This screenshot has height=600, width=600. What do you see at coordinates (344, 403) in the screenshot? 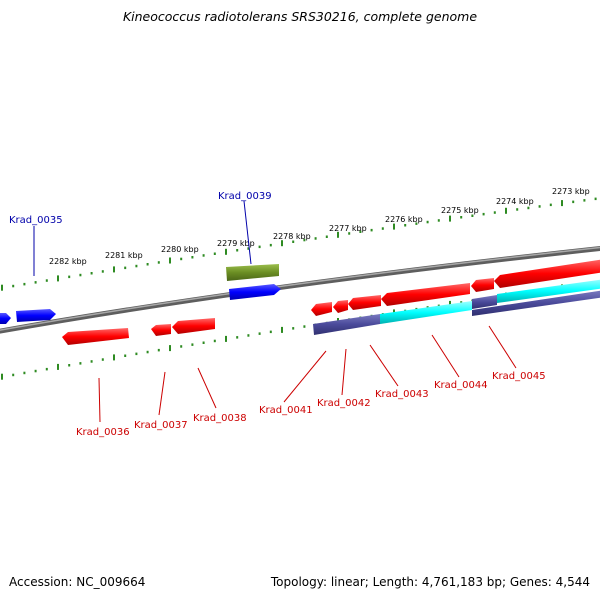
I see `label-krad-0042: Krad_0042` at bounding box center [344, 403].